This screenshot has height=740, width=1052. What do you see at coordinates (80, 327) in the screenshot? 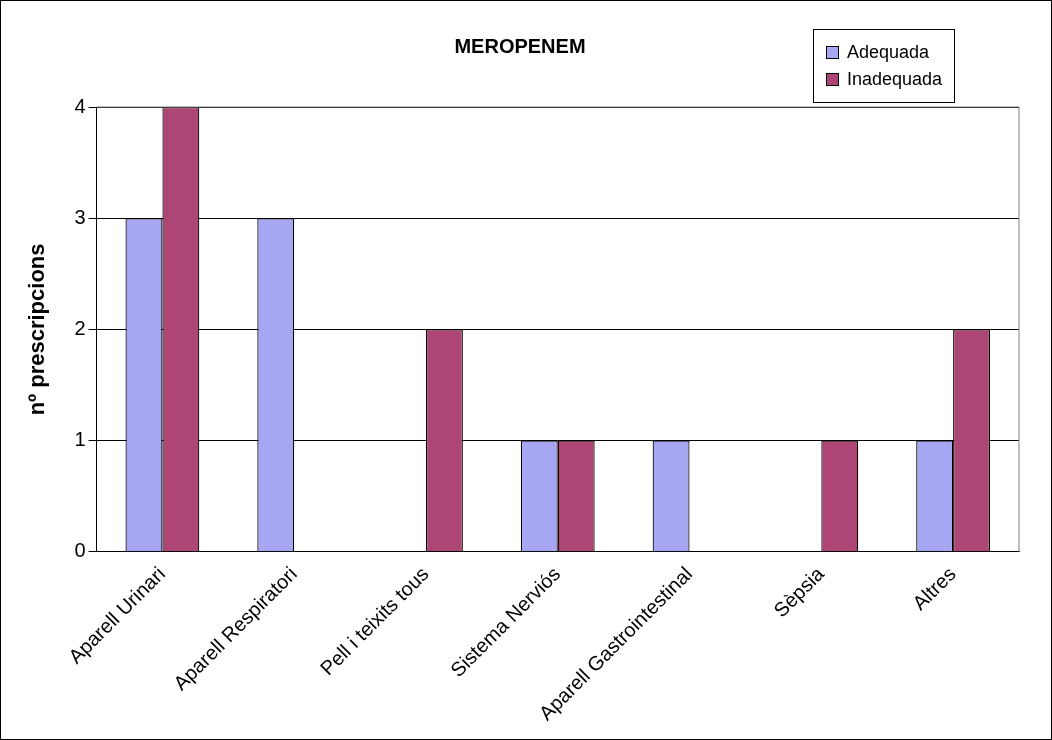
I see `y-tick-label: 2` at bounding box center [80, 327].